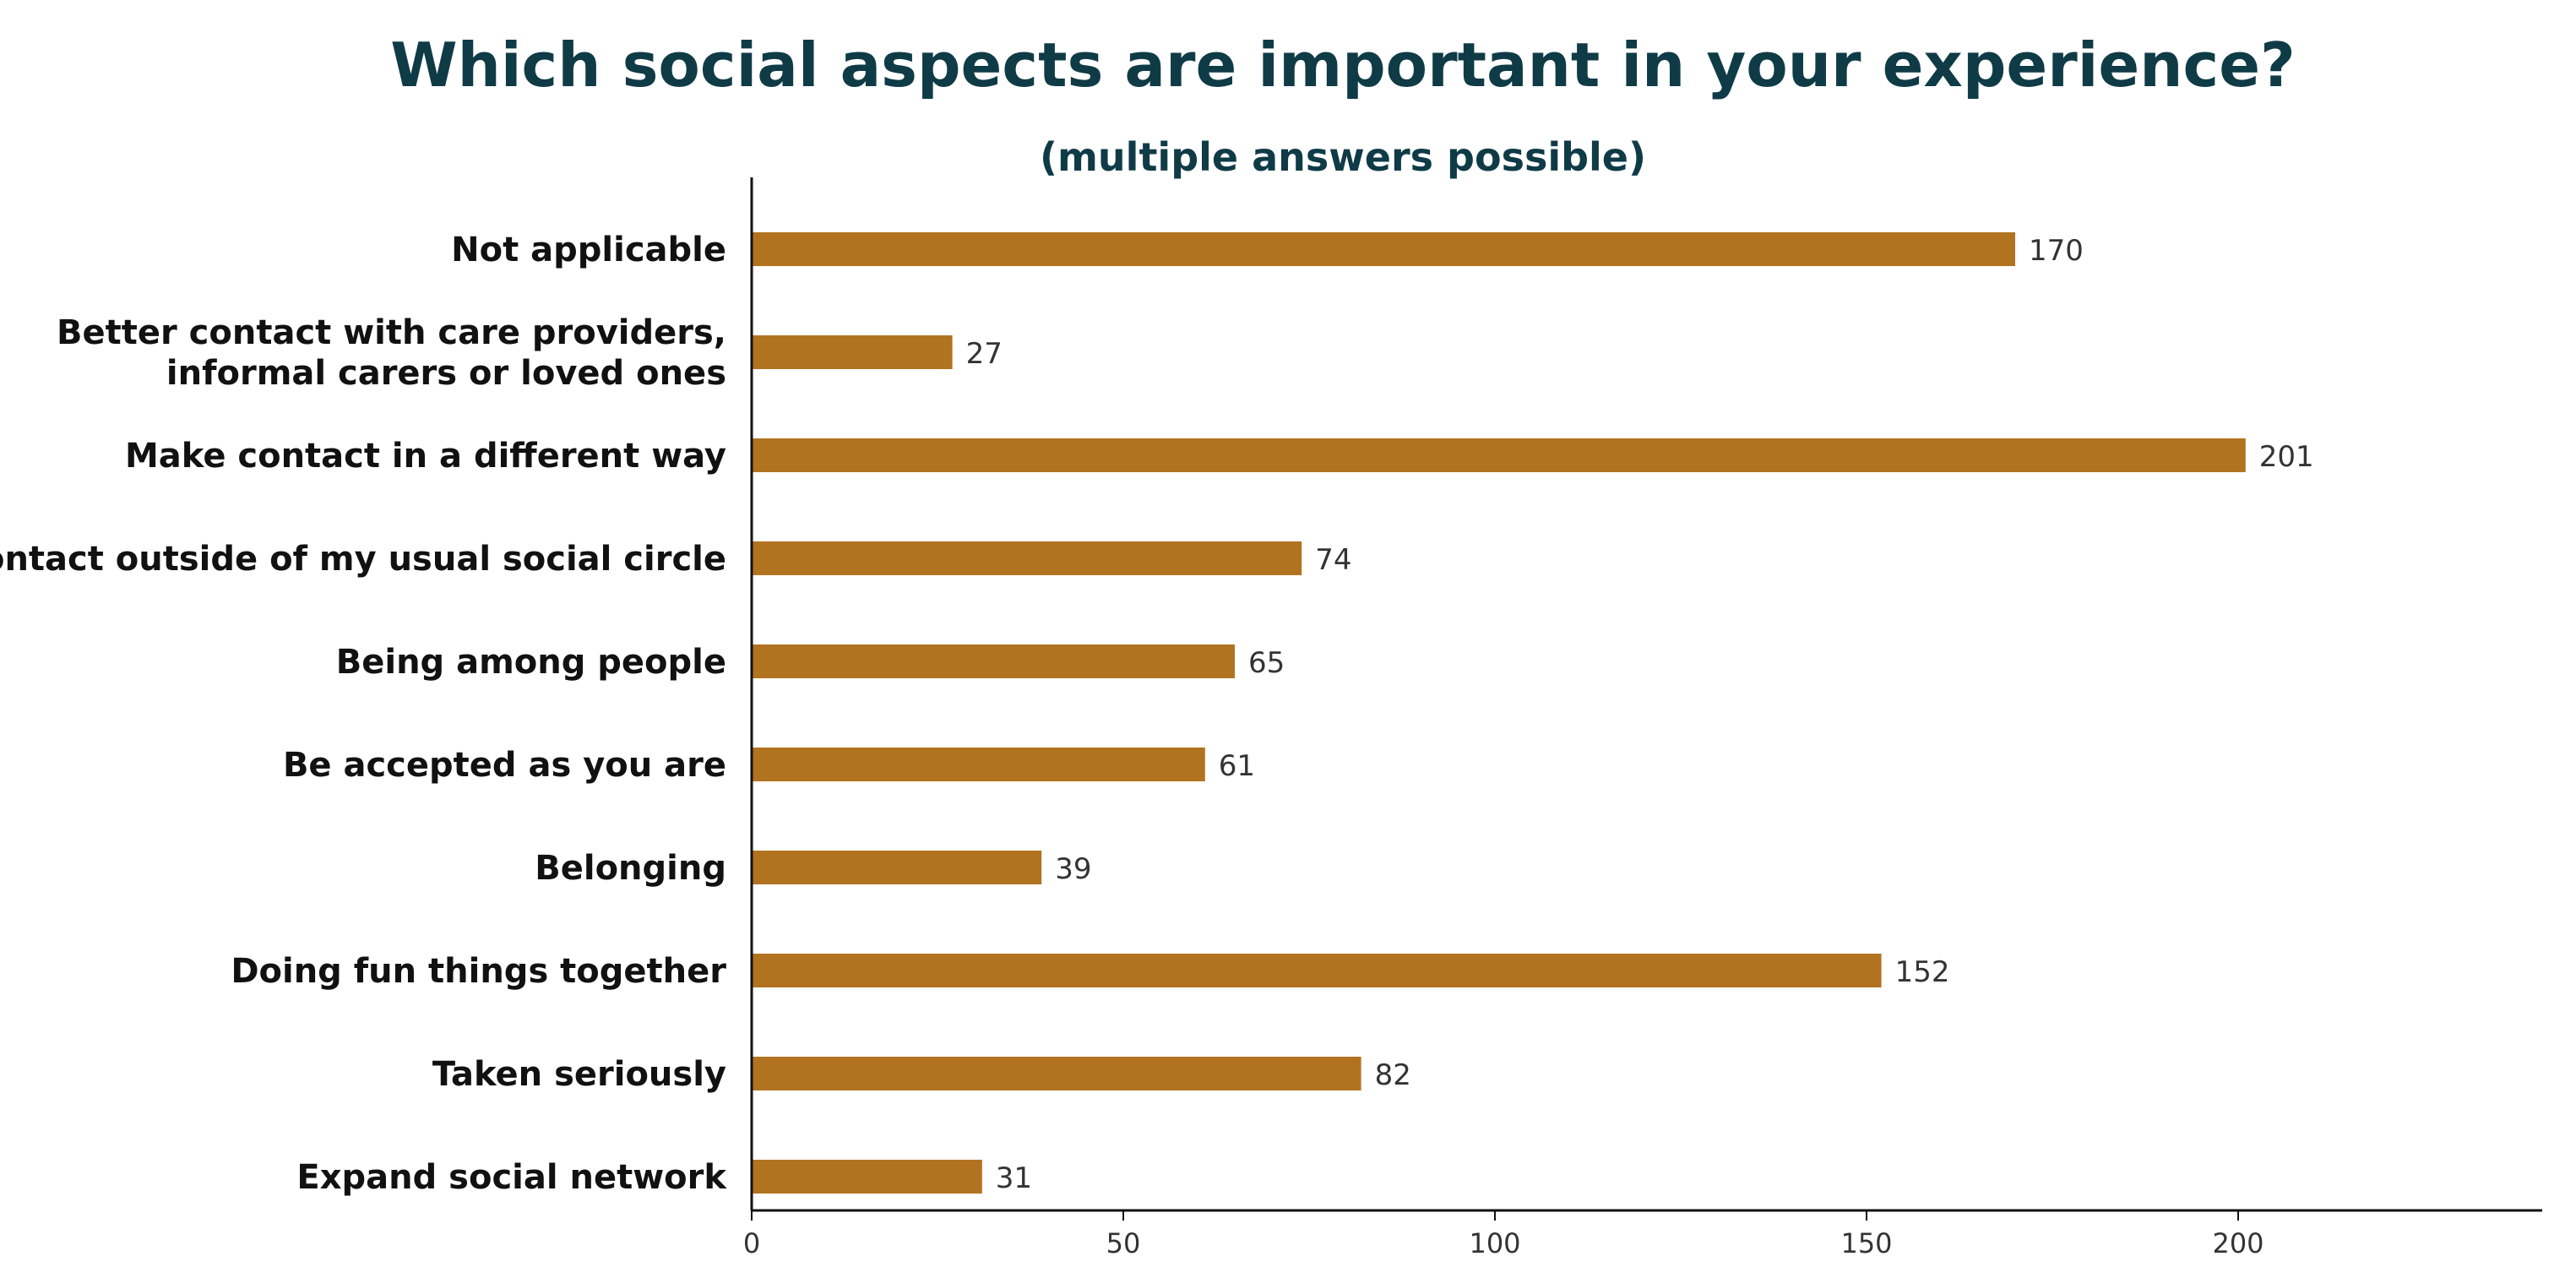 This screenshot has height=1278, width=2576. What do you see at coordinates (478, 972) in the screenshot?
I see `category-label: Doing fun things together` at bounding box center [478, 972].